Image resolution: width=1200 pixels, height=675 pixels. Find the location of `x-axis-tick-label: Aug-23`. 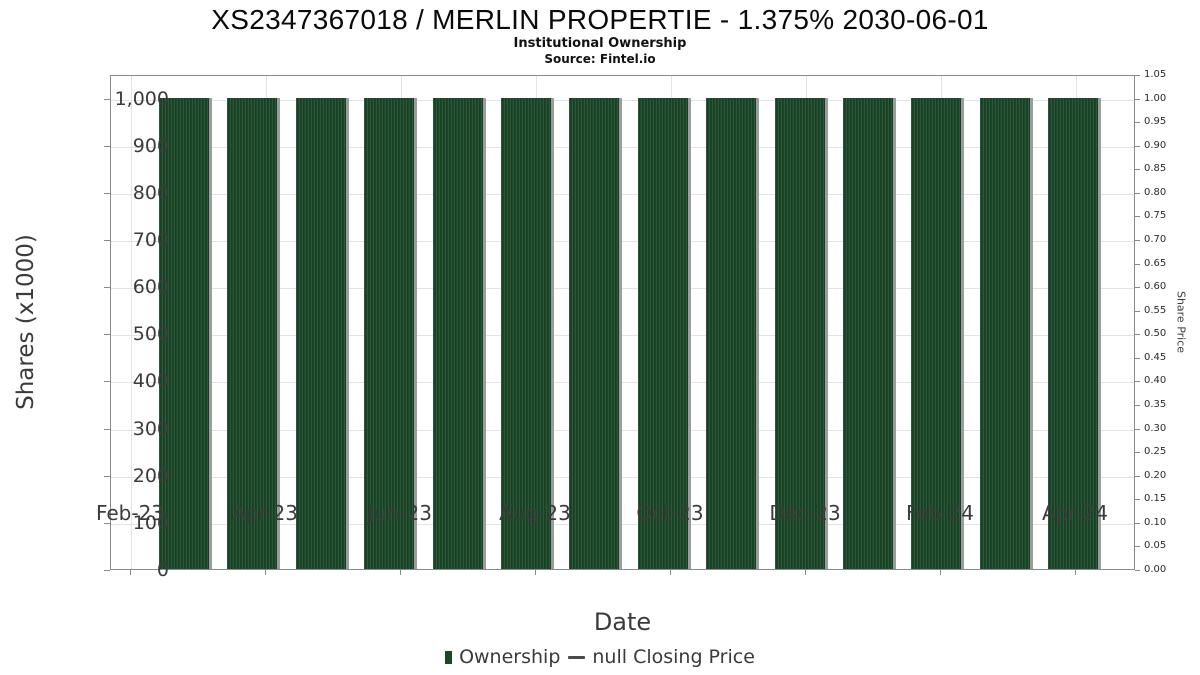

x-axis-tick-label: Aug-23 is located at coordinates (535, 513).